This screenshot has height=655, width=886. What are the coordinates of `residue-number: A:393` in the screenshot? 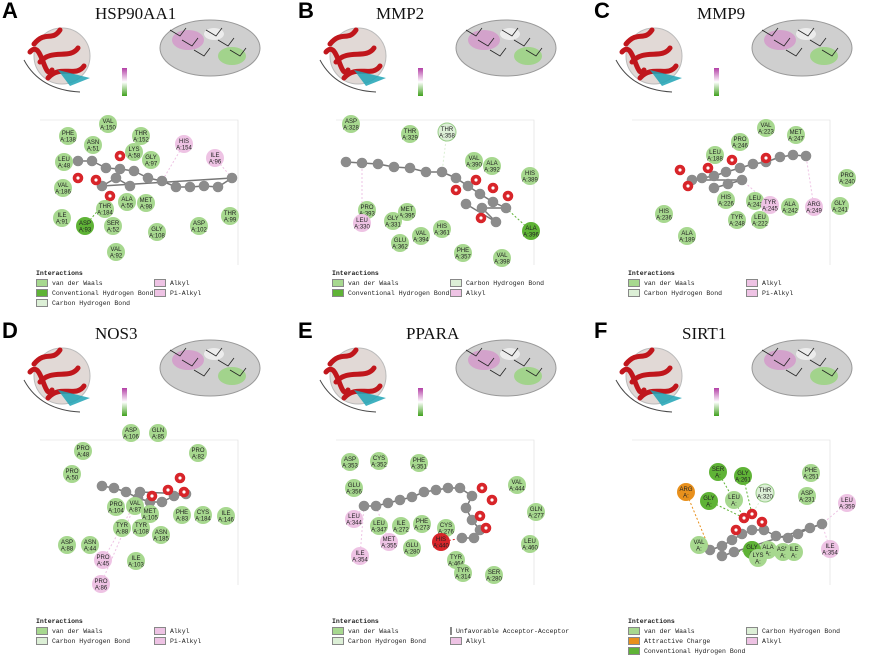 It's located at (367, 215).